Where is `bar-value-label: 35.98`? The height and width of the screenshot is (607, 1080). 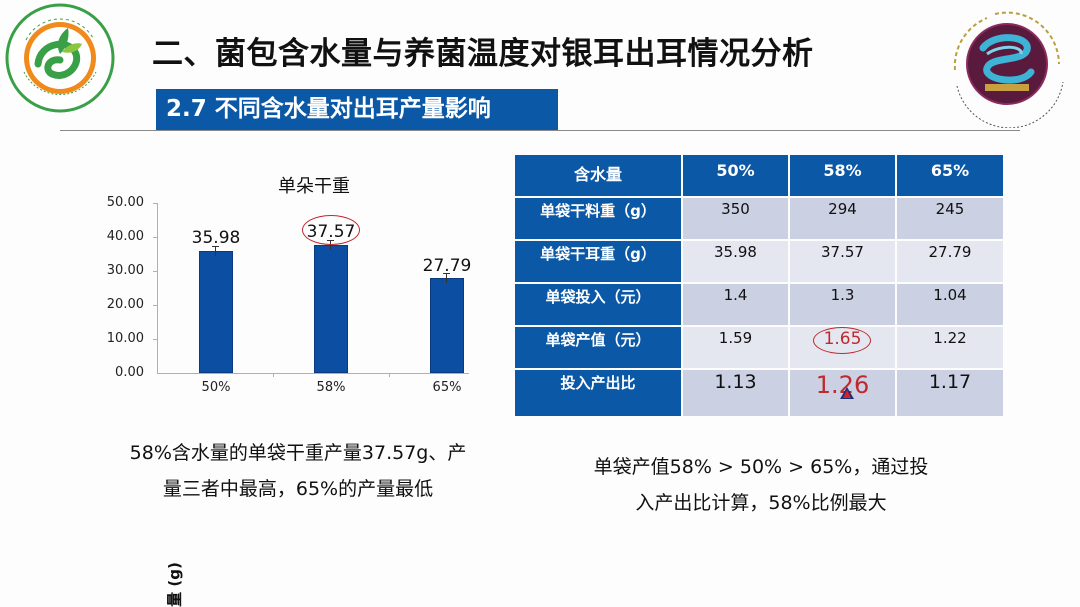
bar-value-label: 35.98 is located at coordinates (216, 238).